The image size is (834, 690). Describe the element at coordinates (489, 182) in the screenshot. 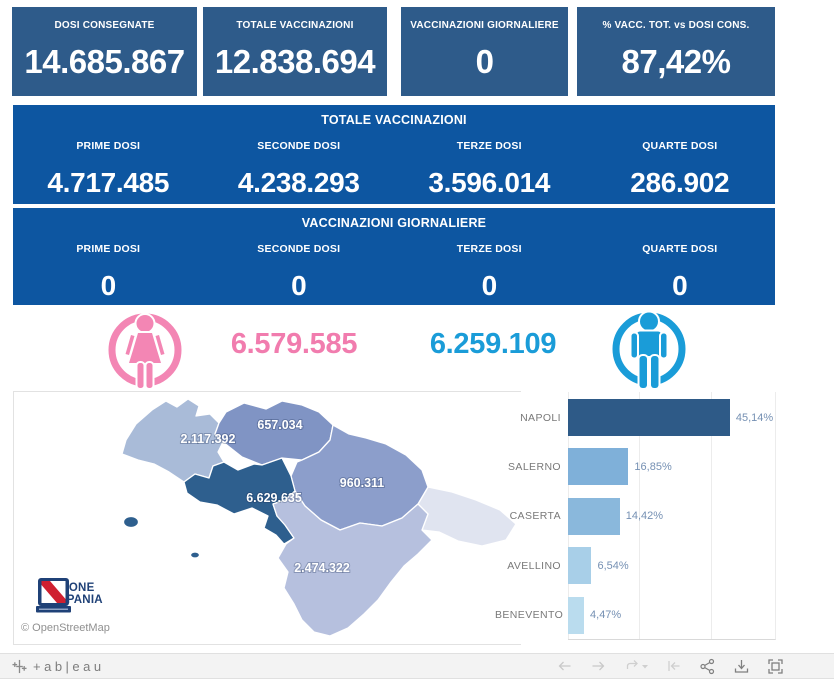

I see `col-value: 3.596.014` at that location.